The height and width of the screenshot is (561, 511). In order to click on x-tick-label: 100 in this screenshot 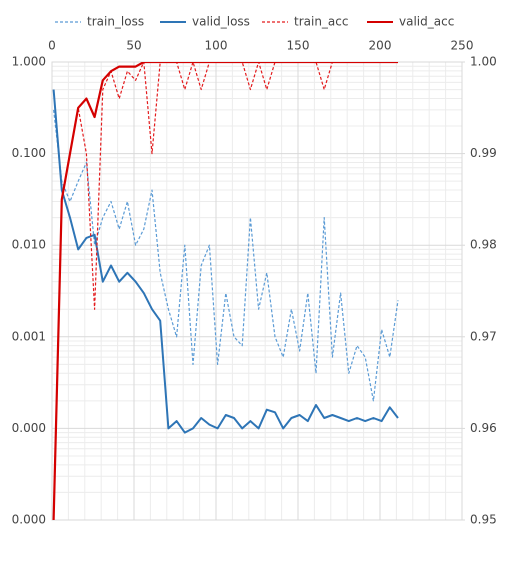, I will do `click(216, 46)`.